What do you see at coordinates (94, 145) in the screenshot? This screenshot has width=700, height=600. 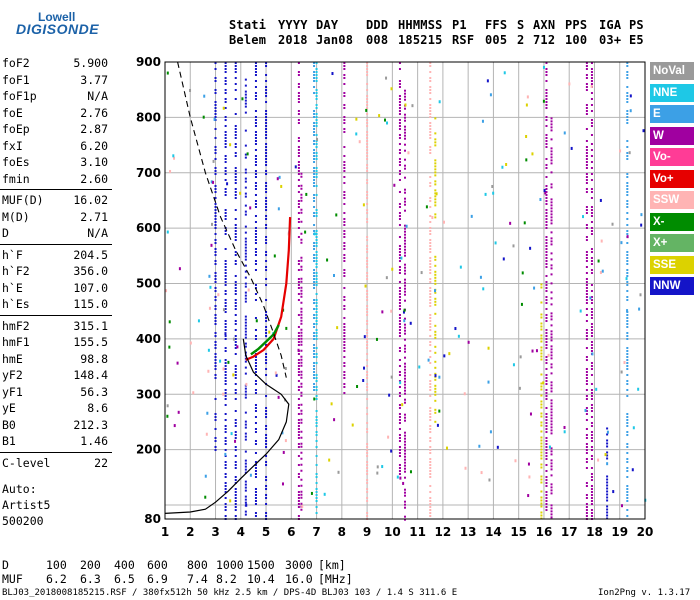 I see `param-value: 6.20` at bounding box center [94, 145].